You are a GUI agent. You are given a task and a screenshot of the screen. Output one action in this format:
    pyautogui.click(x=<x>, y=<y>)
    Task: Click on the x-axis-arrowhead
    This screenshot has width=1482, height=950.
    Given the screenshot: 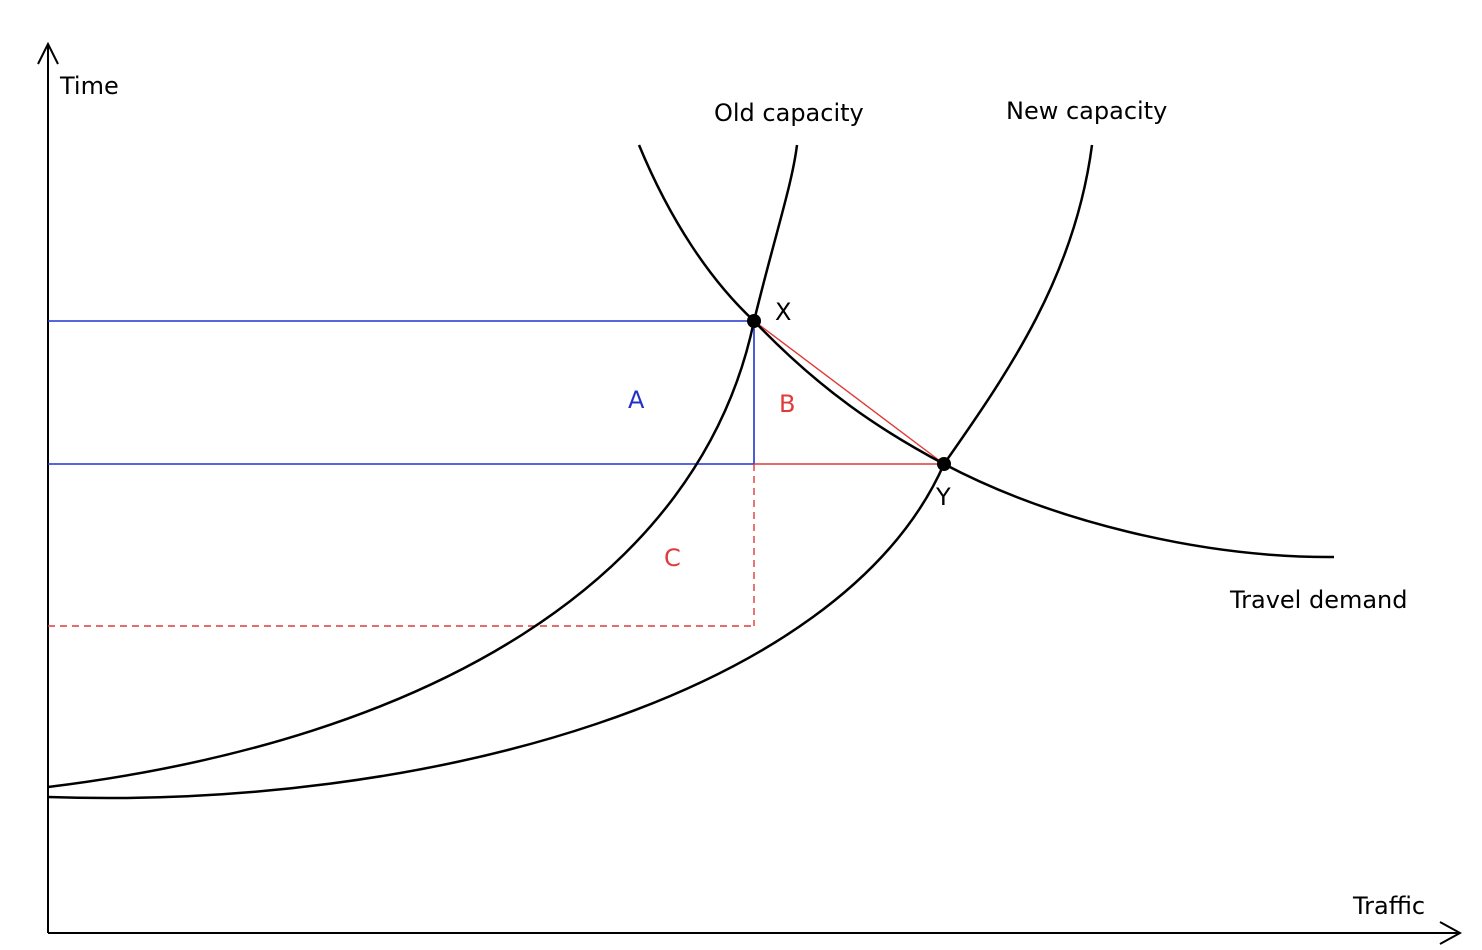 What is the action you would take?
    pyautogui.click(x=1451, y=933)
    